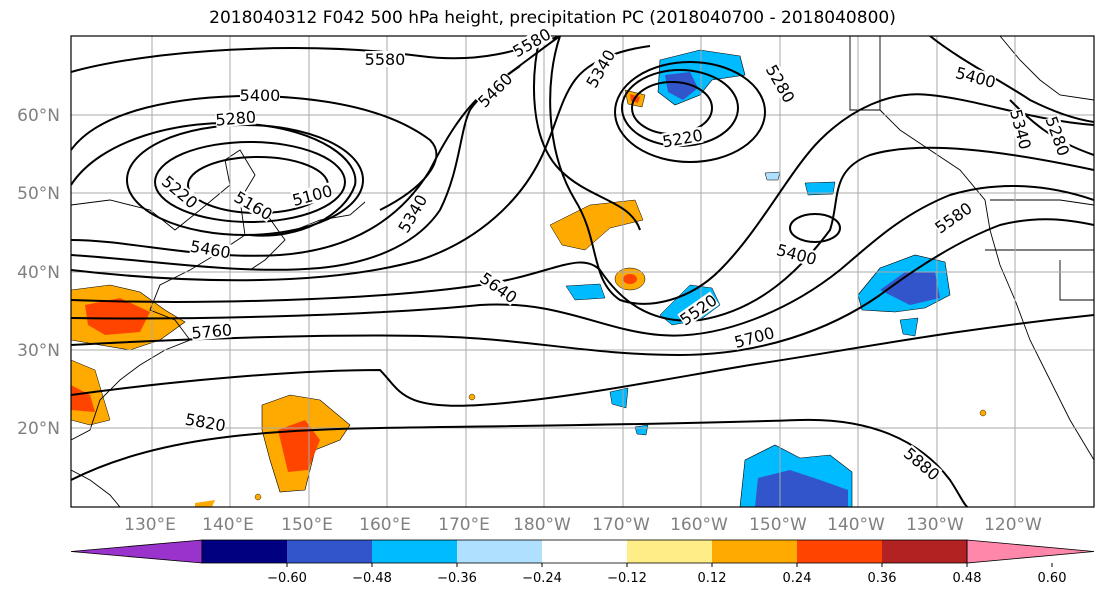 This screenshot has width=1105, height=601. Describe the element at coordinates (38, 351) in the screenshot. I see `lat-label: 30°N` at that location.